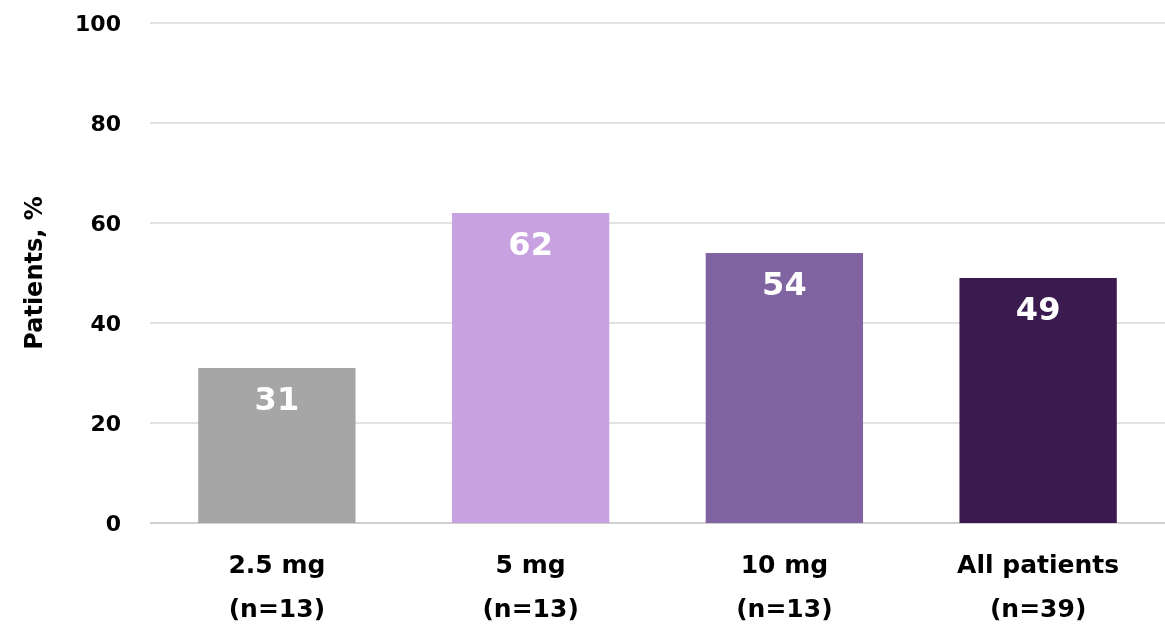 This screenshot has height=626, width=1165. Describe the element at coordinates (530, 244) in the screenshot. I see `data-label: 62` at that location.